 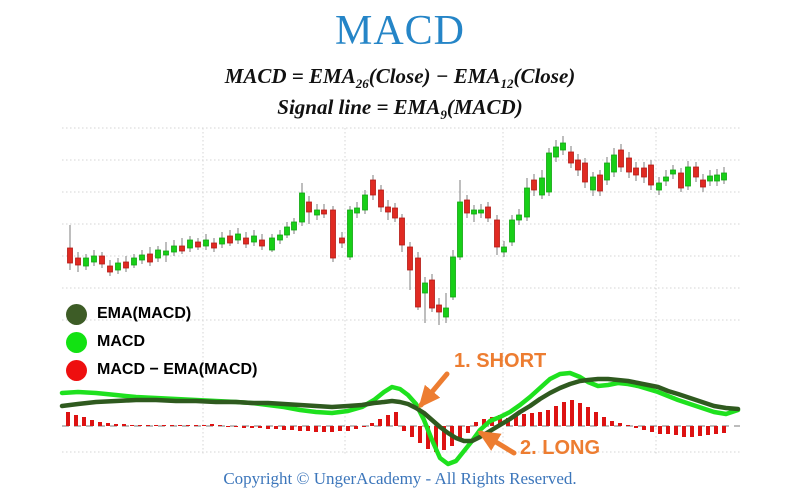 I want to click on macd-swatch-icon, so click(x=76, y=342).